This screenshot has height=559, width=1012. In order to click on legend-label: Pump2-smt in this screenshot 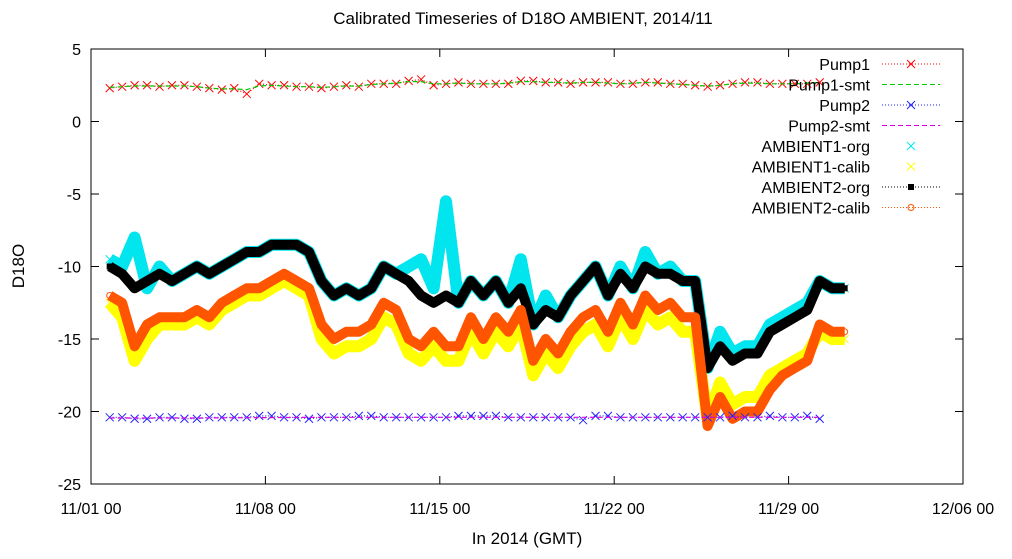, I will do `click(829, 127)`.